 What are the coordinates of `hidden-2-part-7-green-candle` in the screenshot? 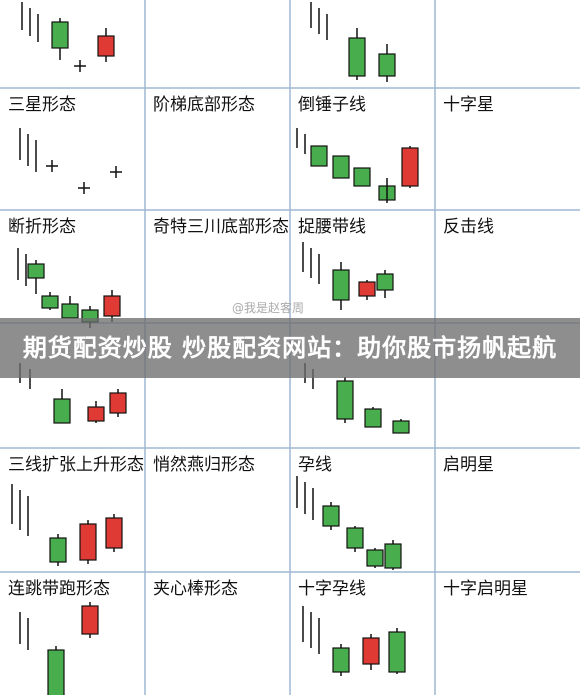 It's located at (401, 427).